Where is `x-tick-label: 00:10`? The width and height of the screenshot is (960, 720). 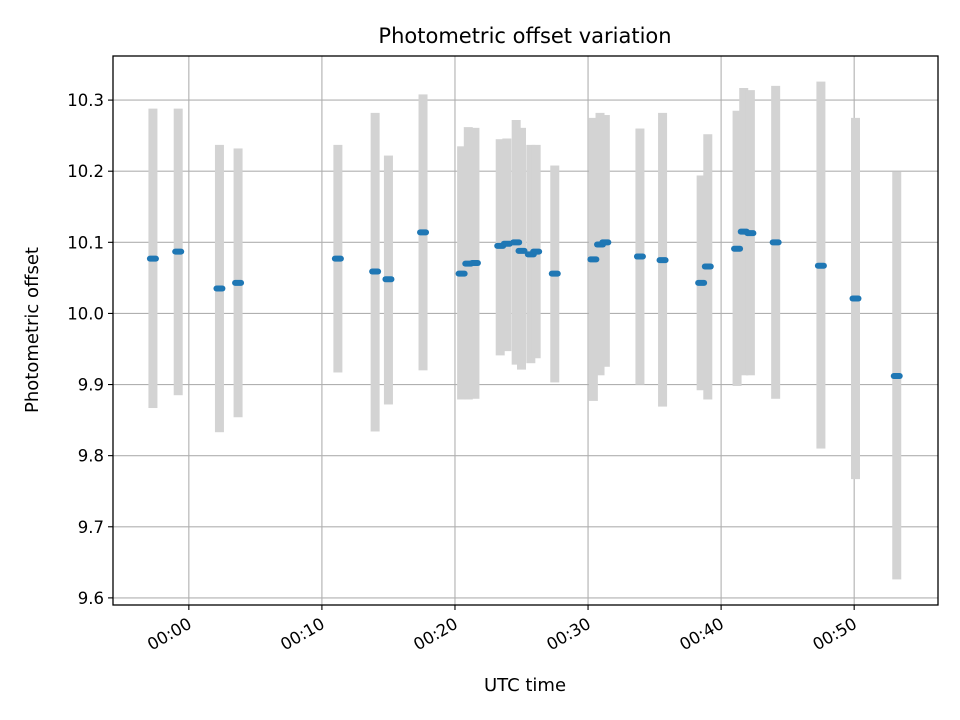
x-tick-label: 00:10 is located at coordinates (302, 634).